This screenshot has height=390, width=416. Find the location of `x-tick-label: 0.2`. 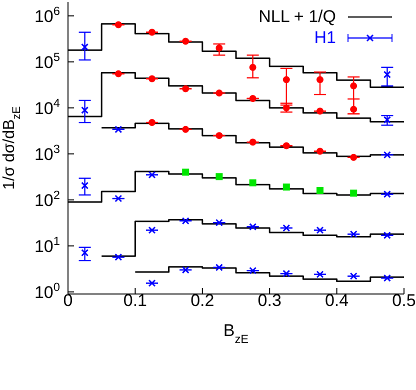

x-tick-label: 0.2 is located at coordinates (202, 300).